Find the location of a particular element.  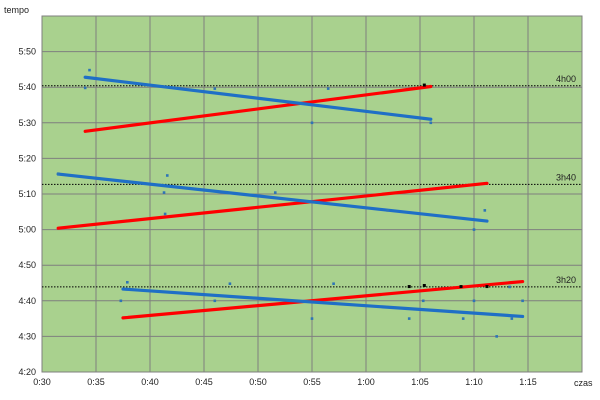

y-tick-label: 5:40 is located at coordinates (27, 87).